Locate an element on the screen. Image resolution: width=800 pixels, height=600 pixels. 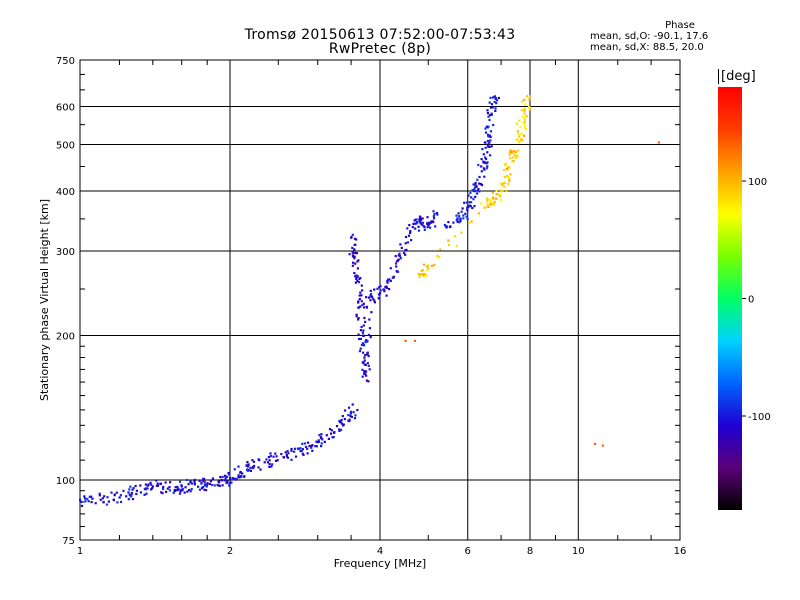
phase-heading: Phase is located at coordinates (680, 25).